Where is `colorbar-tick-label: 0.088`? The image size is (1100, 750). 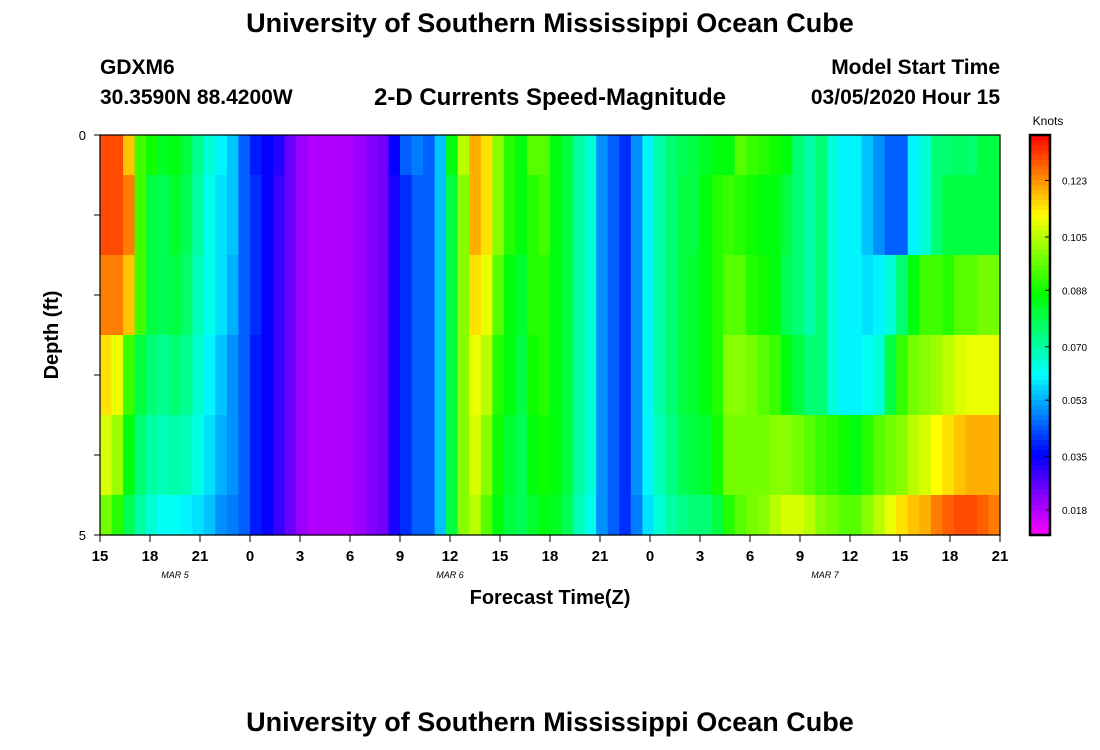
colorbar-tick-label: 0.088 is located at coordinates (1074, 291).